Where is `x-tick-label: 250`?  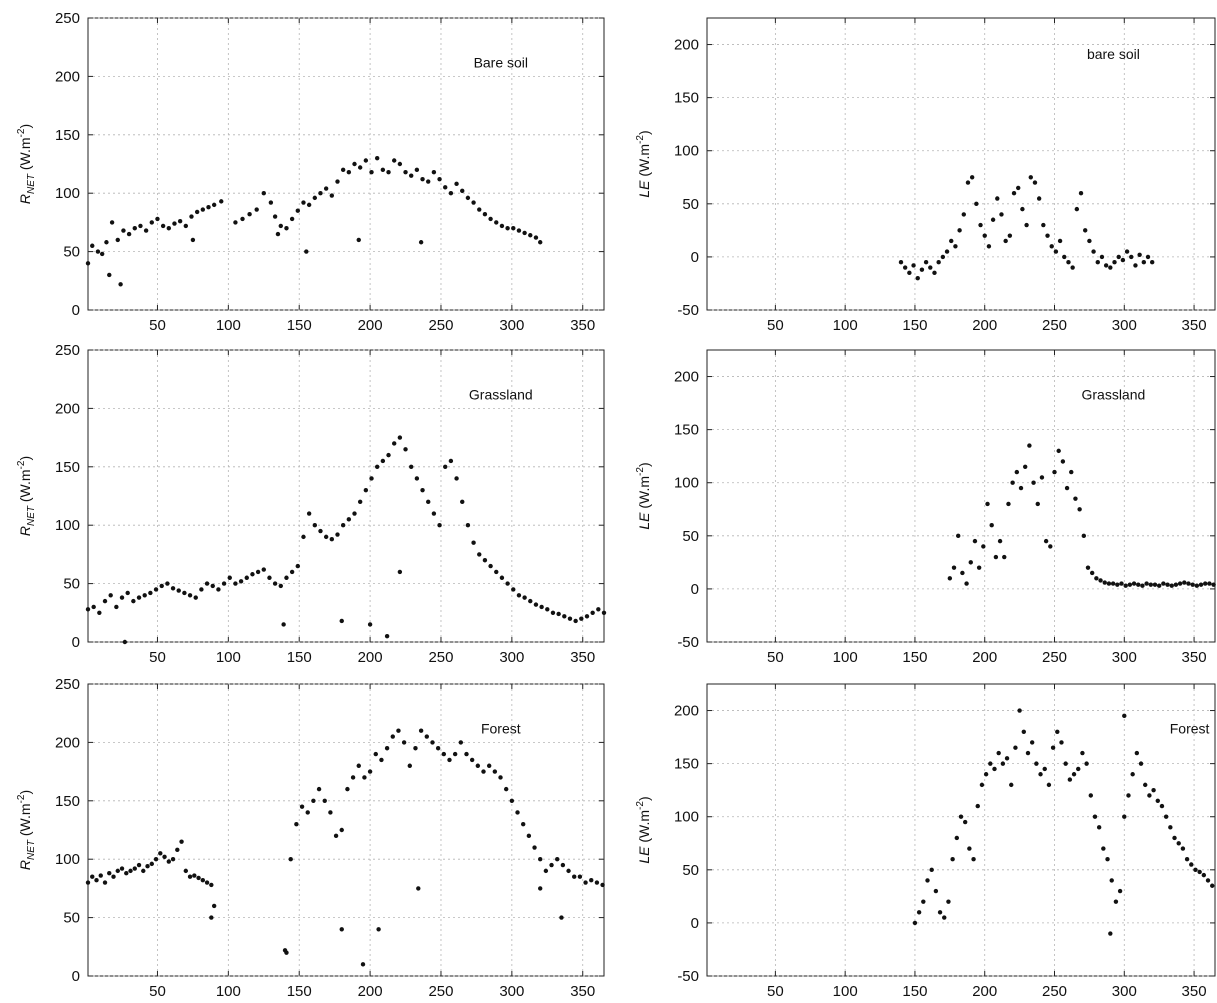 x-tick-label: 250 is located at coordinates (1054, 991).